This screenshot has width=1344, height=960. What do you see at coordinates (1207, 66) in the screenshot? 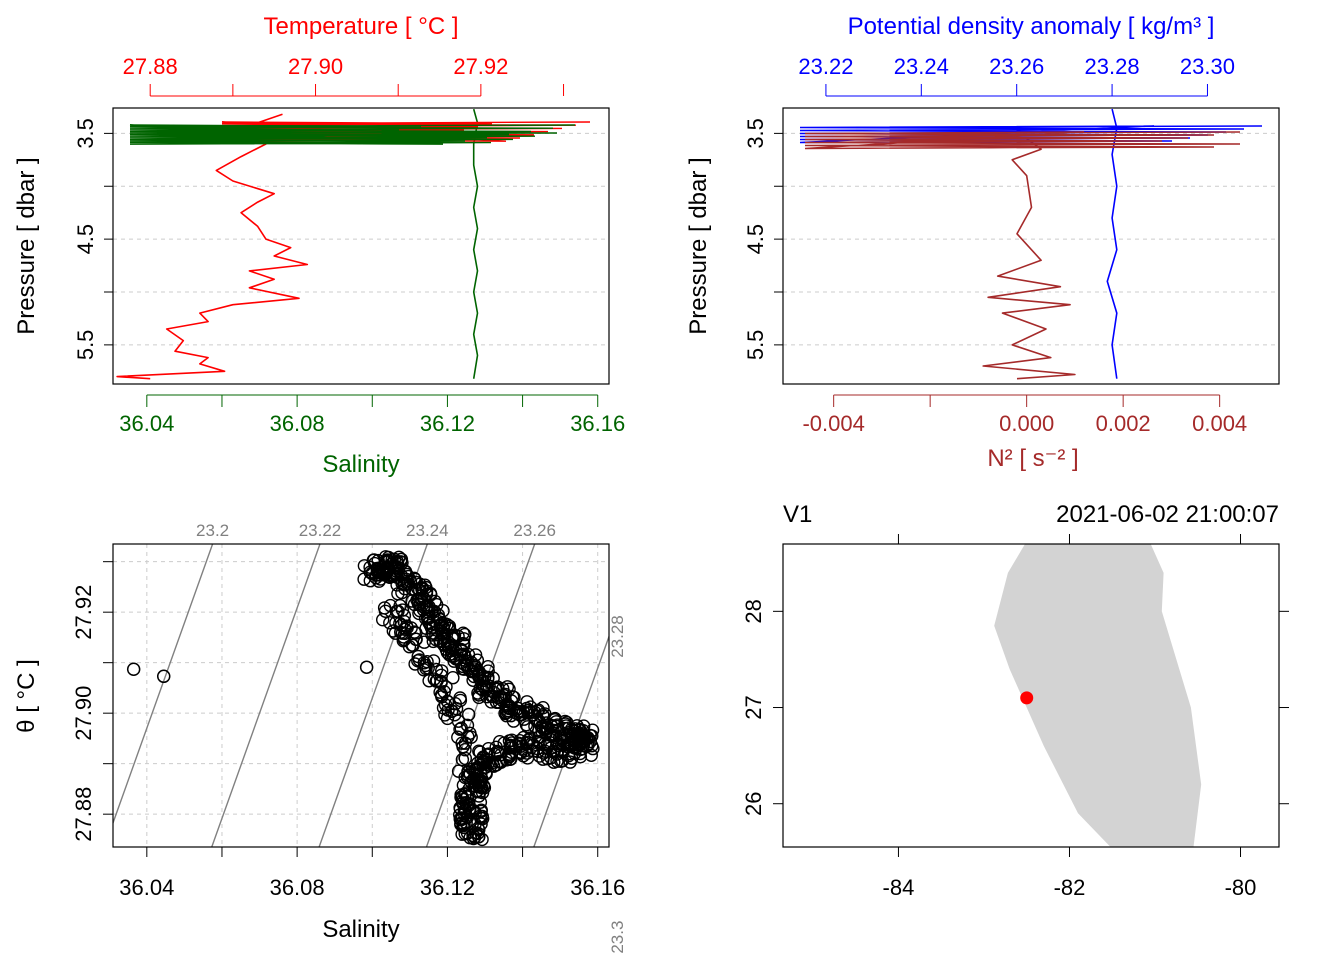
I see `top-axis-tick-label: 23.30` at bounding box center [1207, 66].